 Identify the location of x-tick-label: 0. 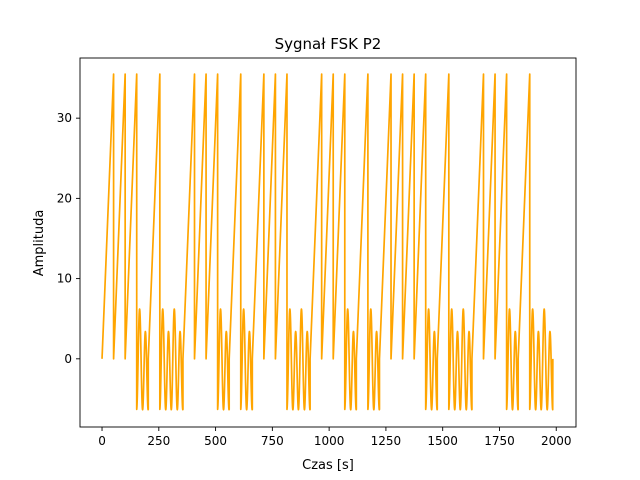
(102, 441).